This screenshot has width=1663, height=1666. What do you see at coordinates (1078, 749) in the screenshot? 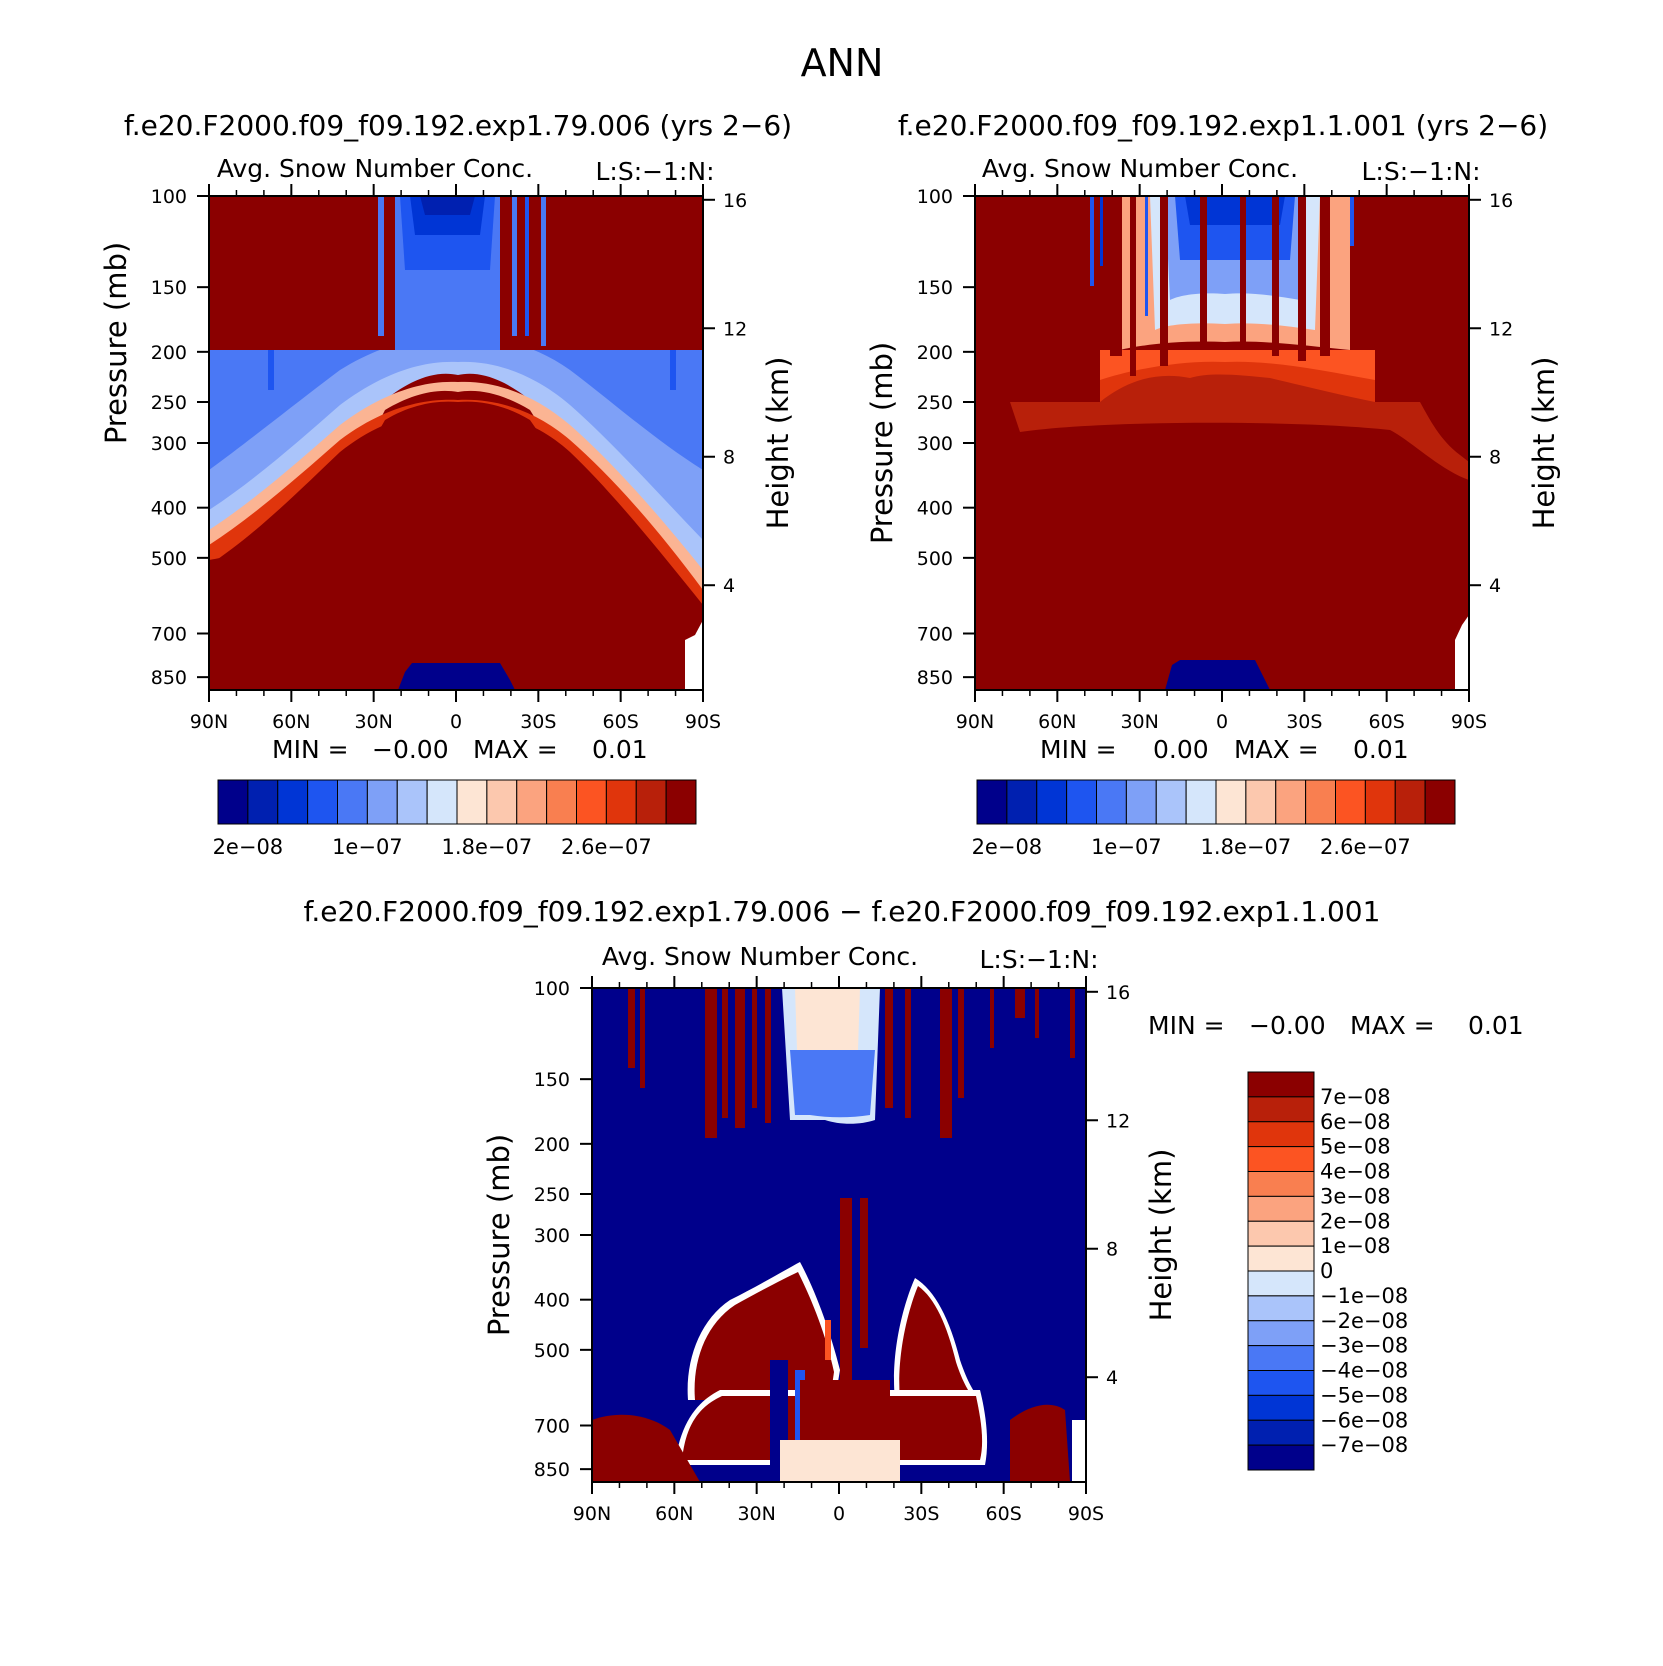
I see `panel-b-min-label: MIN =` at bounding box center [1078, 749].